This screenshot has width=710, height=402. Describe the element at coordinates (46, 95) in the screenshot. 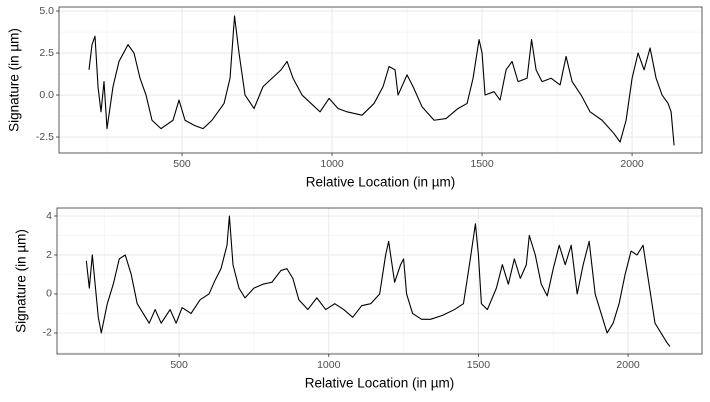

I see `y-tick-label: 0.0` at that location.